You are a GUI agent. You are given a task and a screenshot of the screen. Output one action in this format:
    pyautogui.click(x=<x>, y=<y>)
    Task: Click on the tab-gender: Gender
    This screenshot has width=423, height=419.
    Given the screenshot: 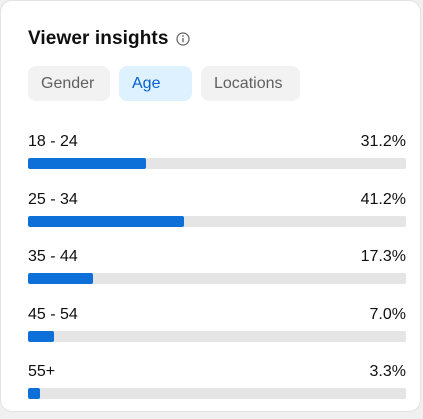 What is the action you would take?
    pyautogui.click(x=69, y=83)
    